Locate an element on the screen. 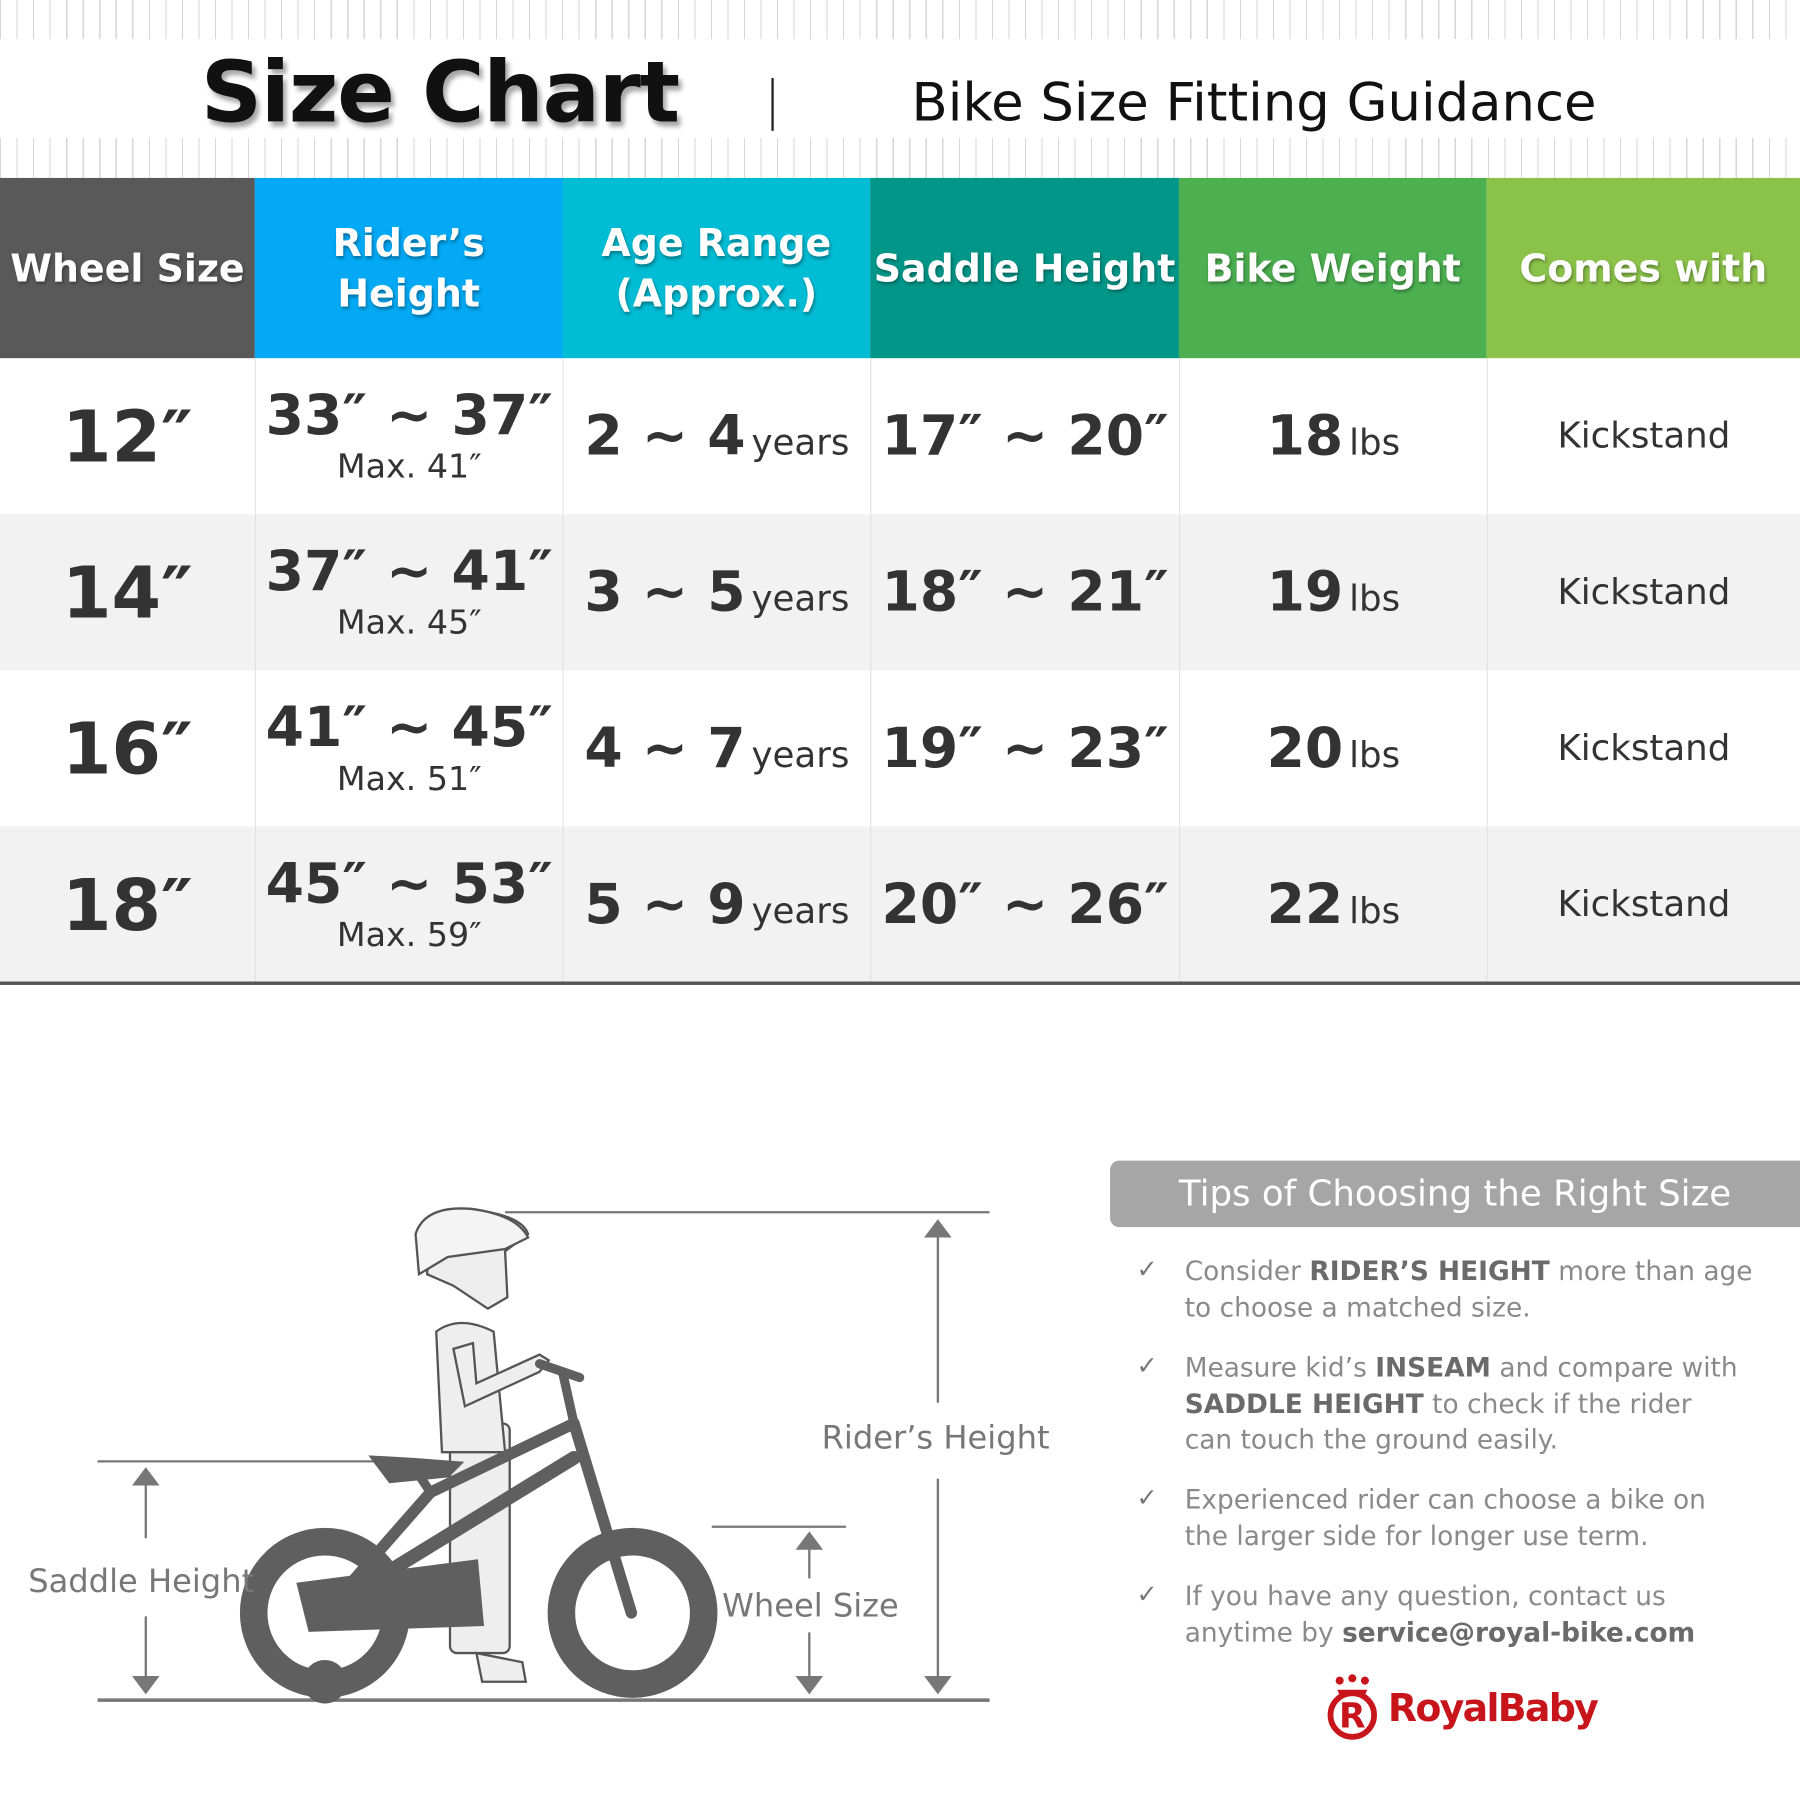  rider-height-value: 41″ ~ 45″ is located at coordinates (409, 727).